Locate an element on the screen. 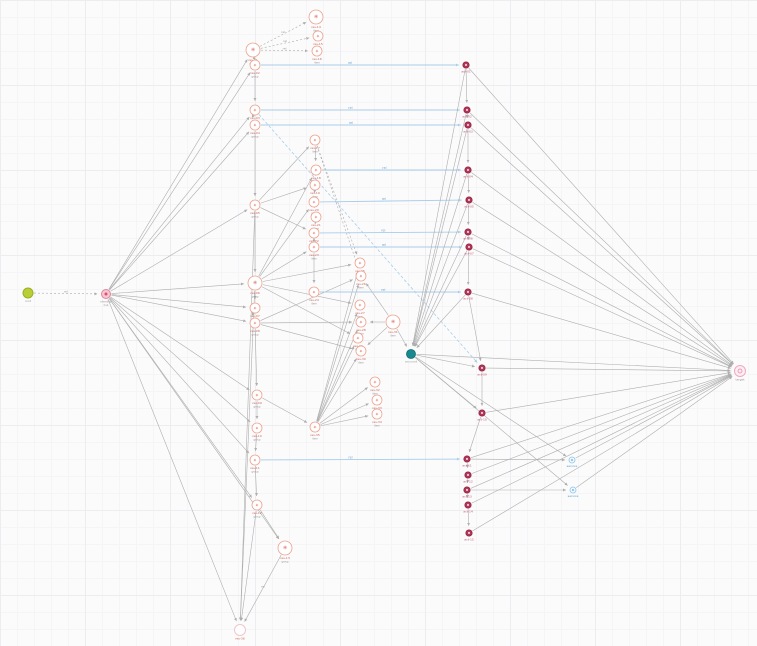 The image size is (757, 646). graph-node-c12: ✱ act-12 is located at coordinates (468, 477).